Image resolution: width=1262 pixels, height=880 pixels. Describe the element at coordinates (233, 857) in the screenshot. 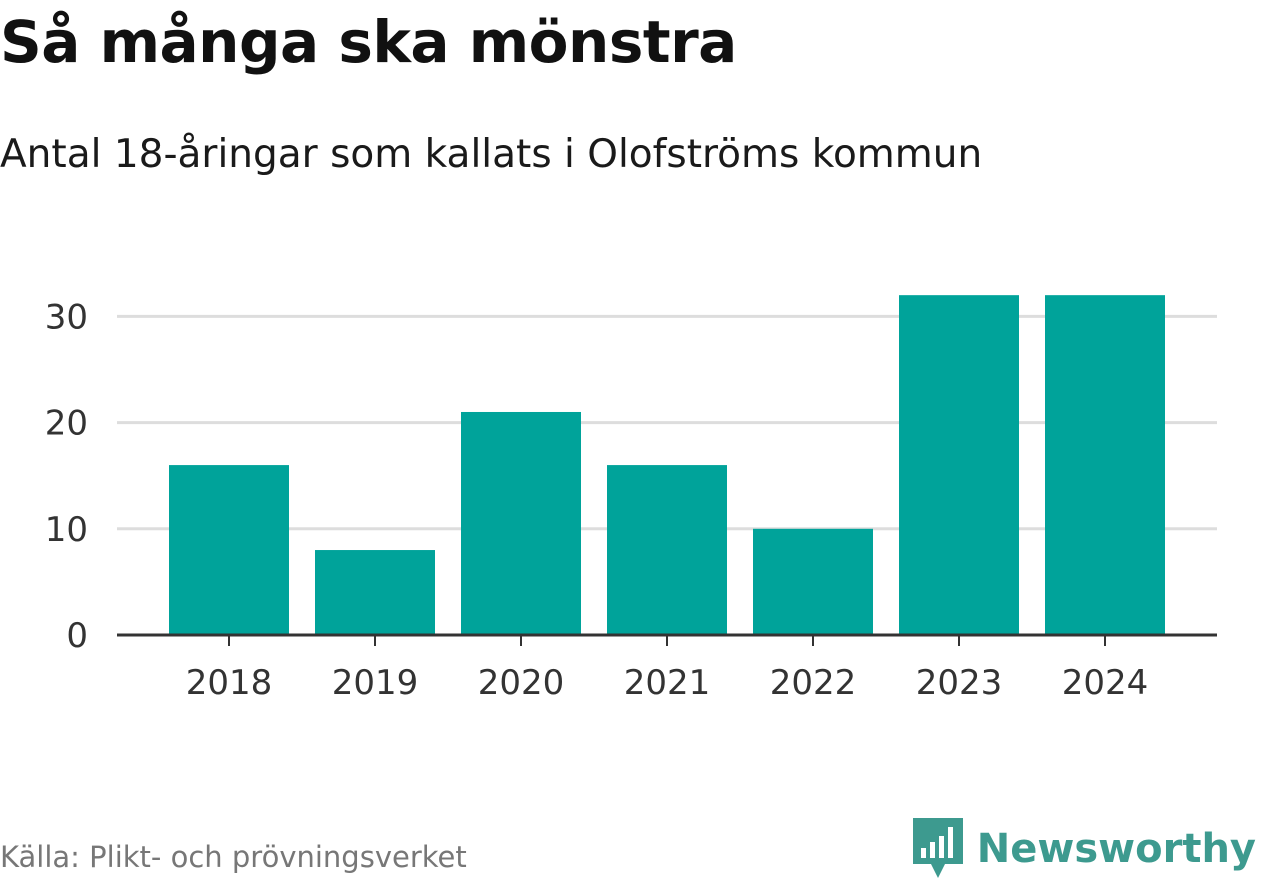

I see `source-note: Källa: Plikt- och prövningsverket` at that location.